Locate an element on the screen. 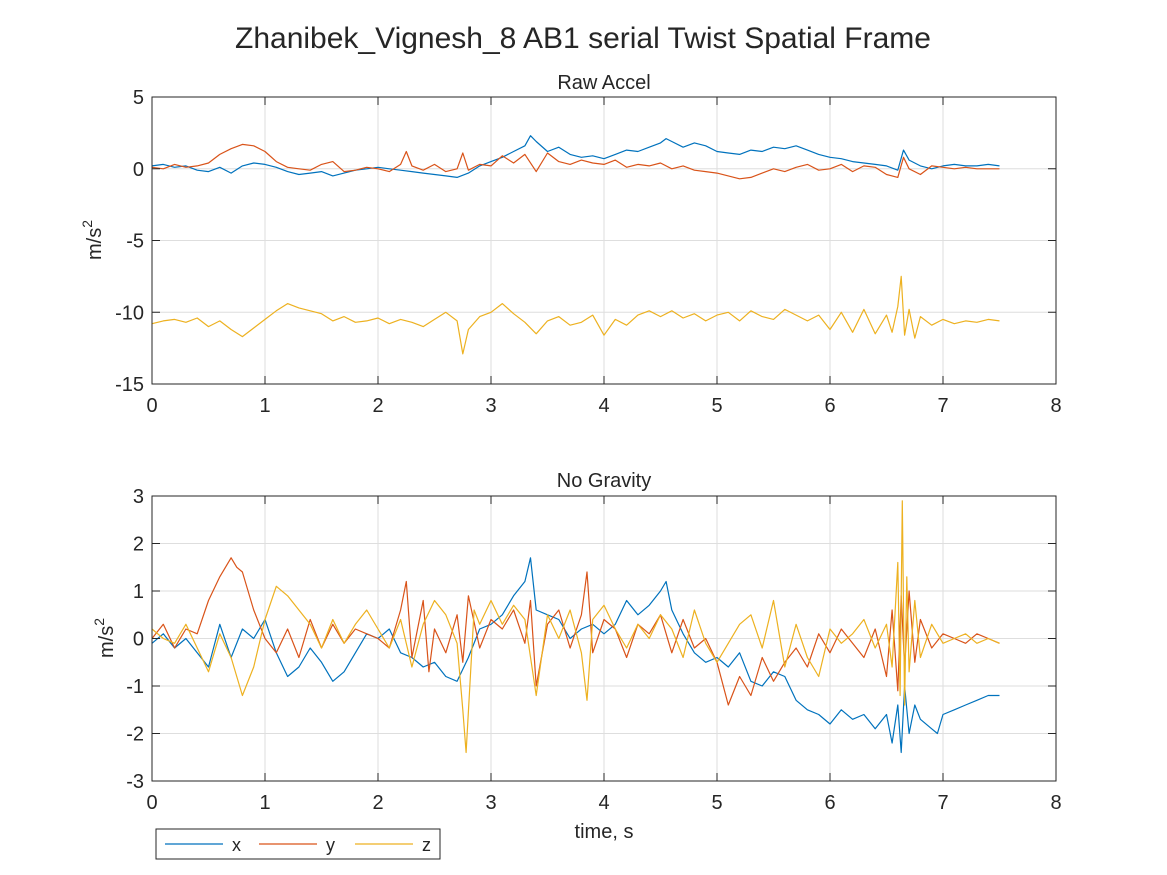 This screenshot has height=875, width=1167. y-tick-label: -5 is located at coordinates (135, 242).